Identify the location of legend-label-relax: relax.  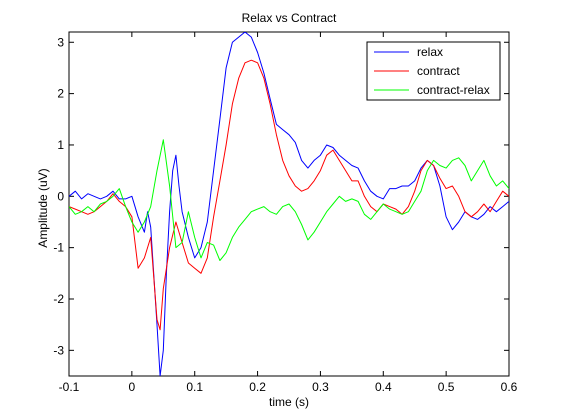
(430, 52).